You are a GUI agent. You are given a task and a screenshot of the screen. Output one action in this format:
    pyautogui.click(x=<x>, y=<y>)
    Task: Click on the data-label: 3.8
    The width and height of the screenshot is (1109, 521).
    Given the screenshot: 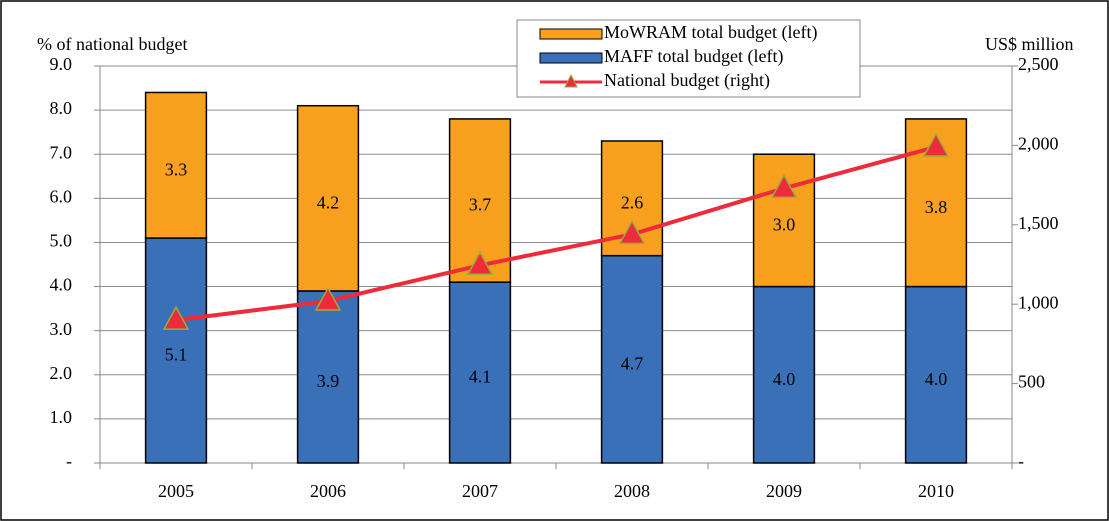 What is the action you would take?
    pyautogui.click(x=936, y=207)
    